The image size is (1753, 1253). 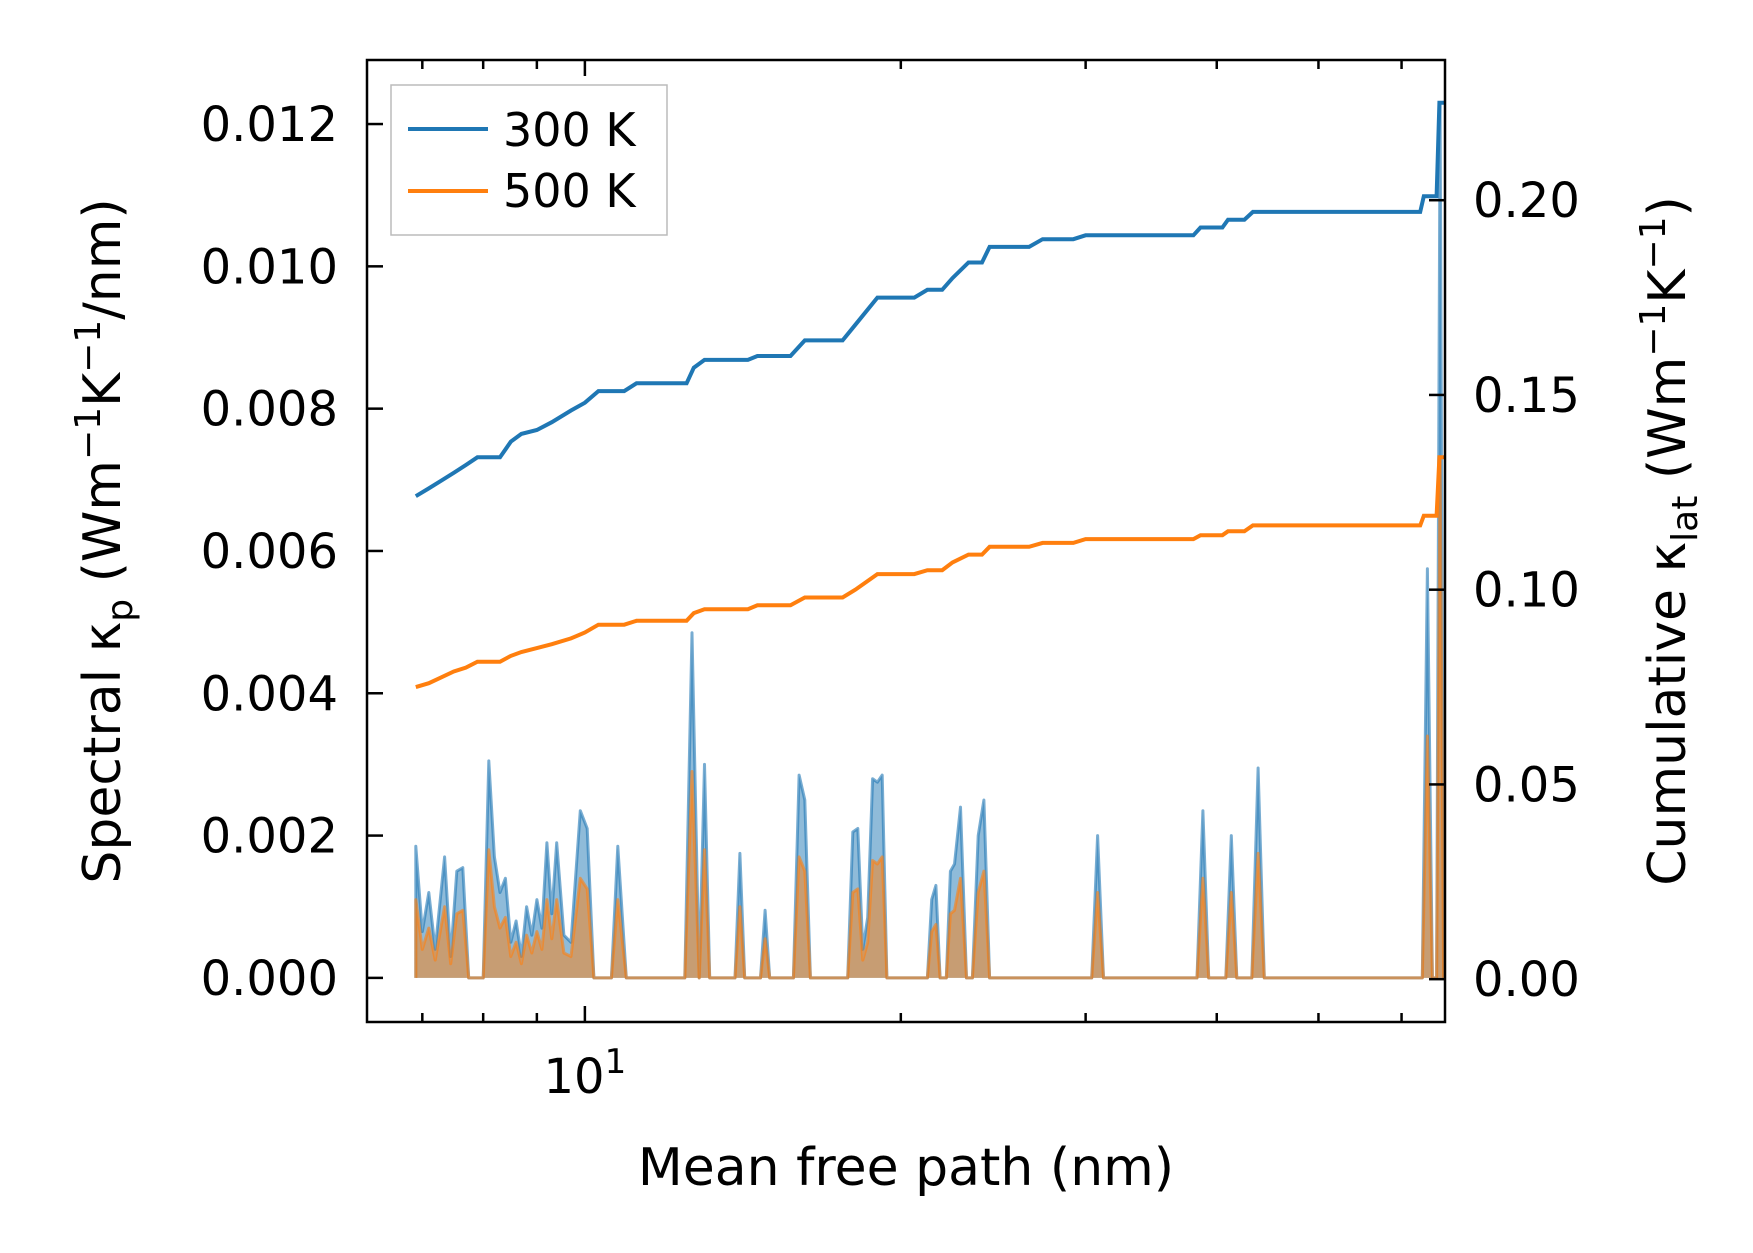 I want to click on right-y-tick-label: 0.15, so click(x=1526, y=396).